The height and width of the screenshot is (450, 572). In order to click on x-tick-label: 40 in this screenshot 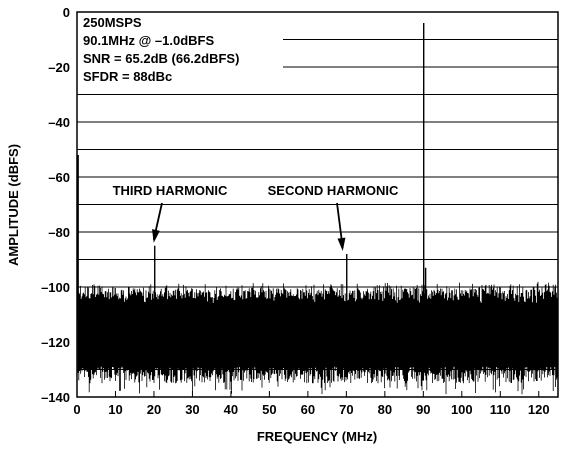, I will do `click(231, 409)`.